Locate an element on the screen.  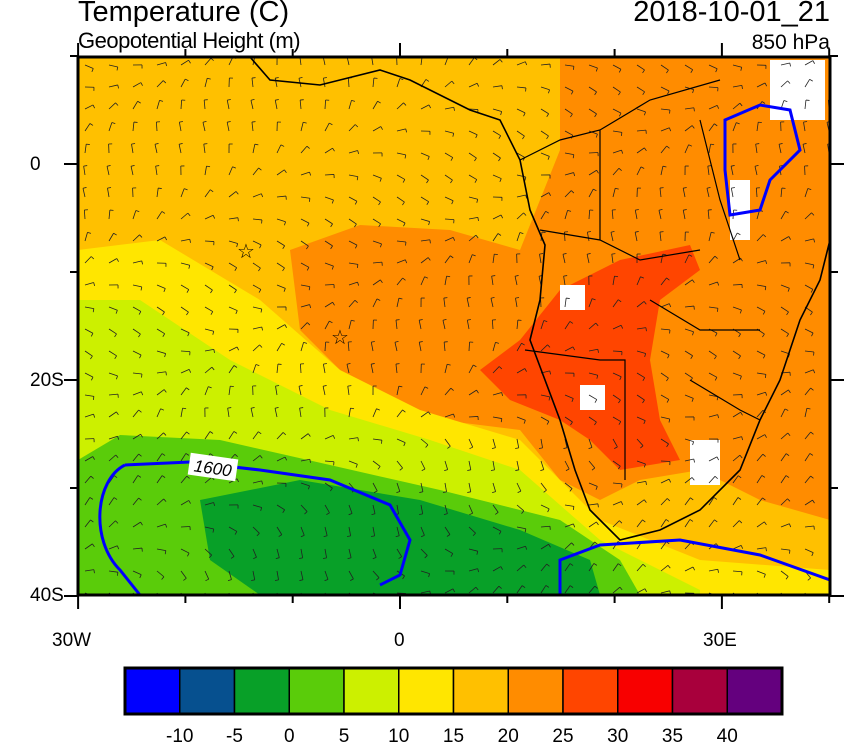
valid-time: 2018-10-01_21 is located at coordinates (731, 14).